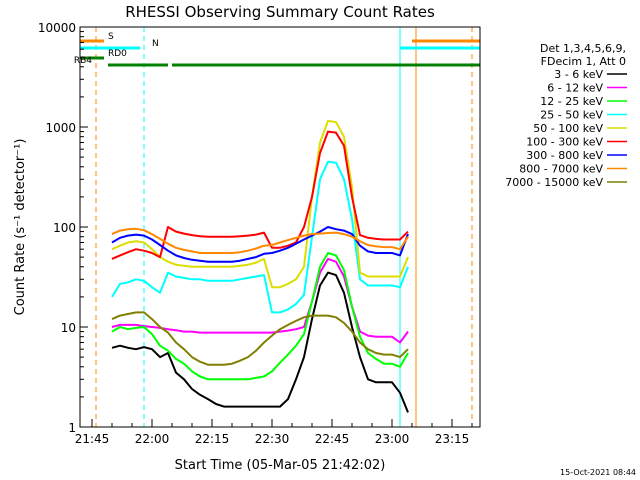 Image resolution: width=640 pixels, height=480 pixels. Describe the element at coordinates (280, 465) in the screenshot. I see `x-axis-label: Start Time (05-Mar-05 21:42:02)` at that location.